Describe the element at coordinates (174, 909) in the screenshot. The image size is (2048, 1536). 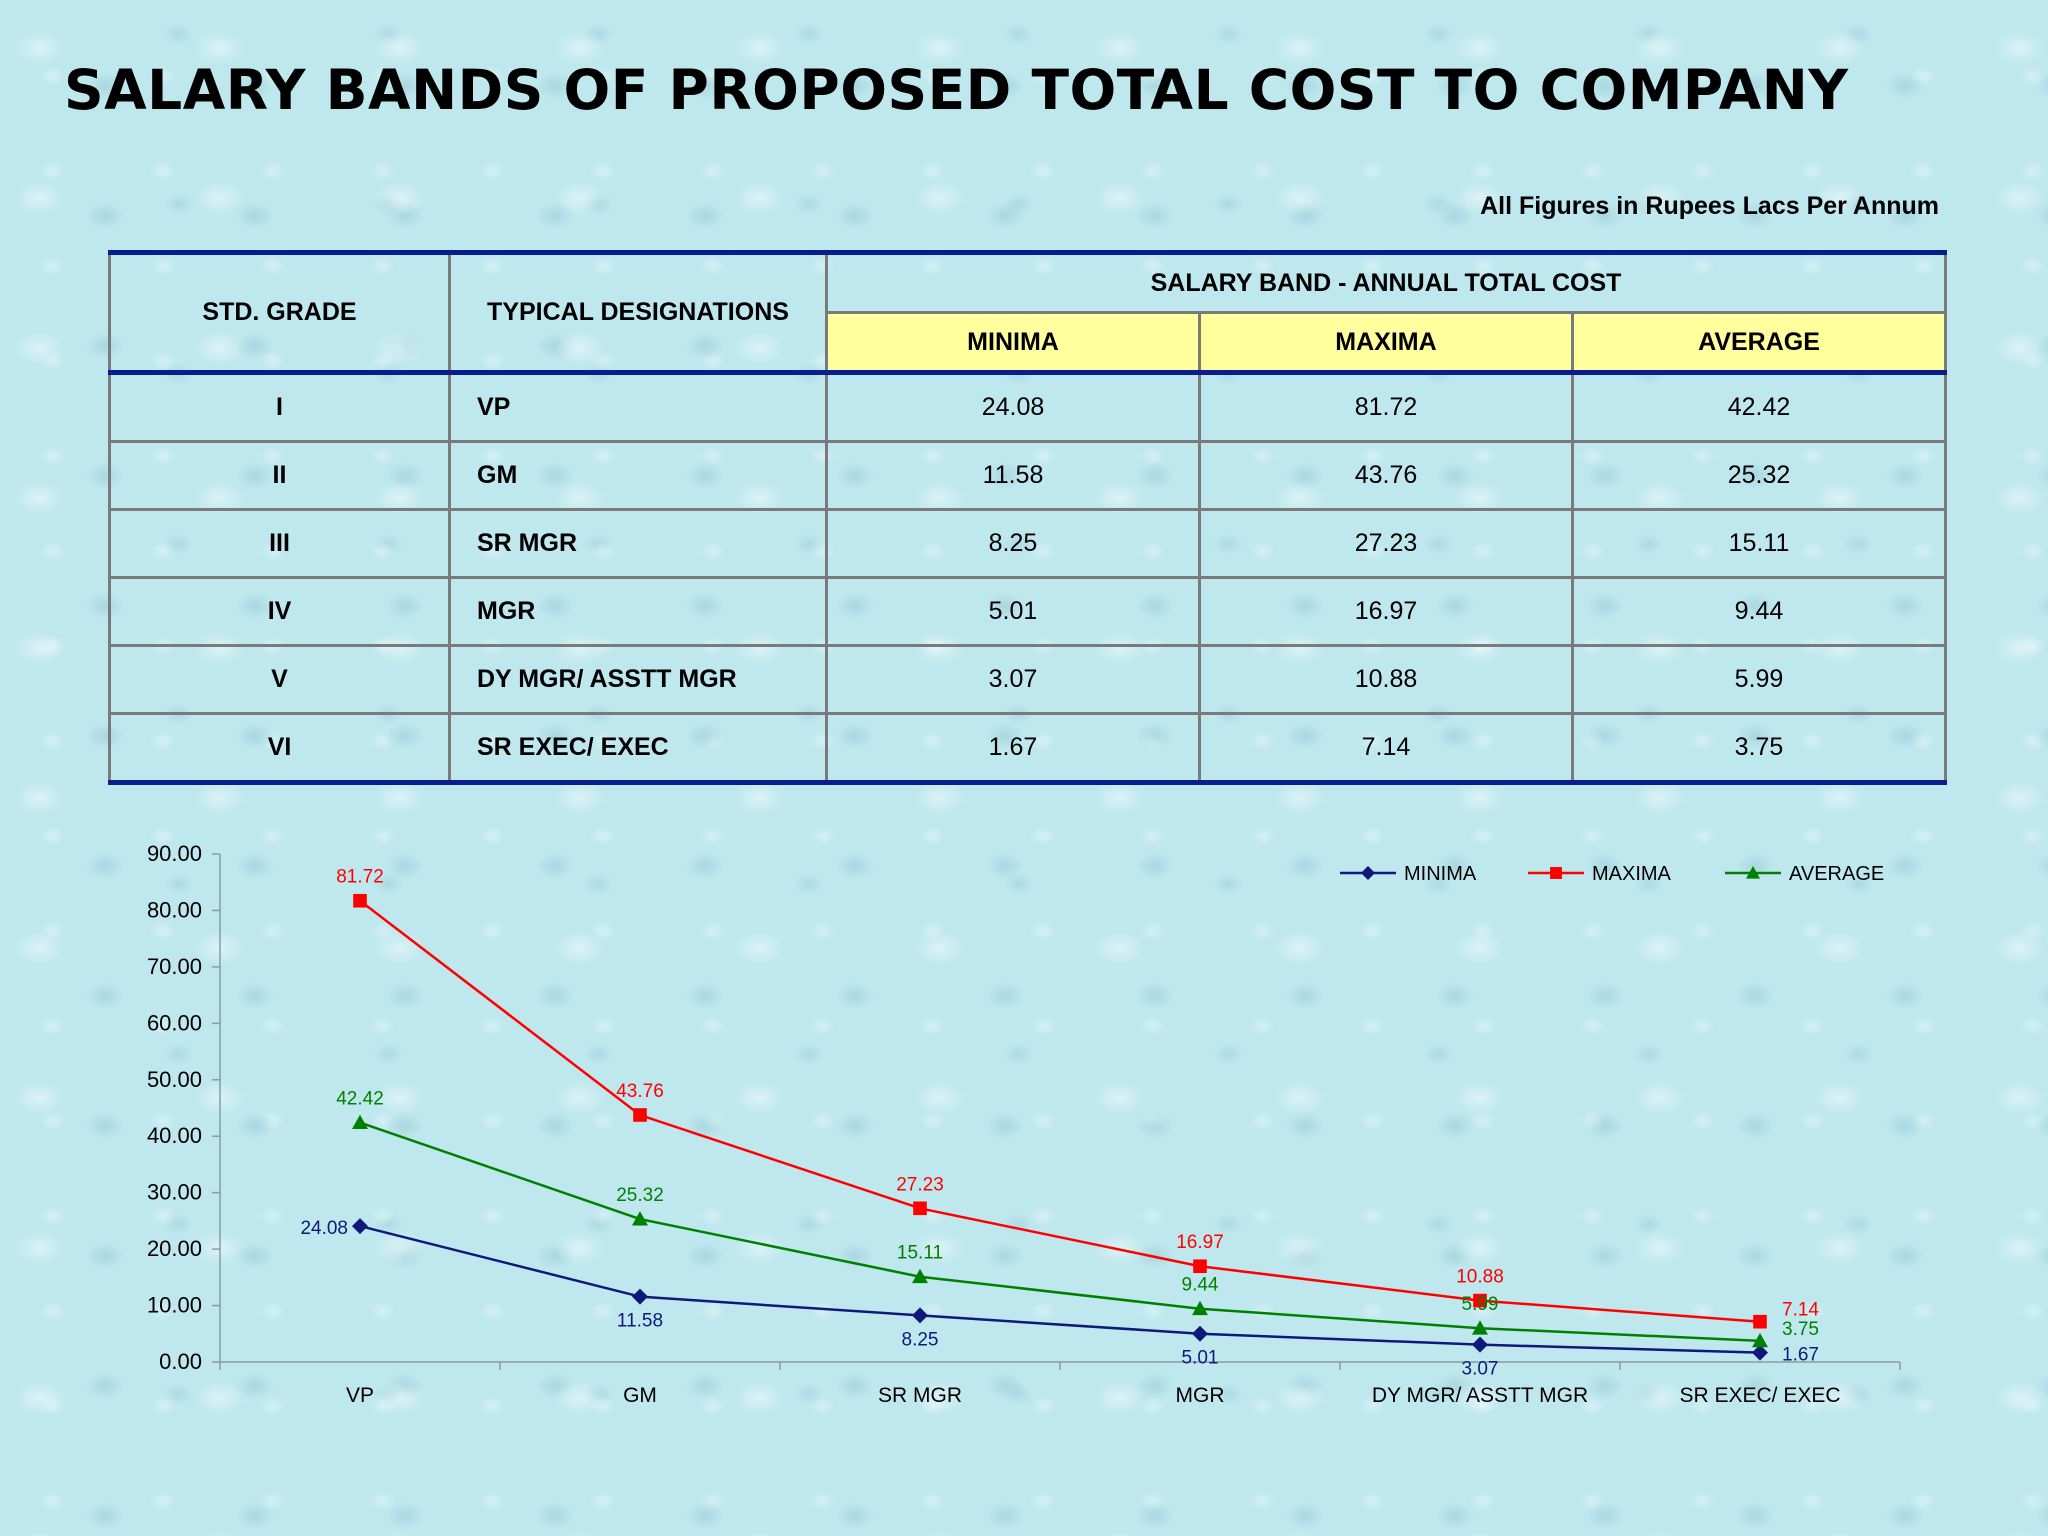
I see `y-tick-label: 80.00` at that location.